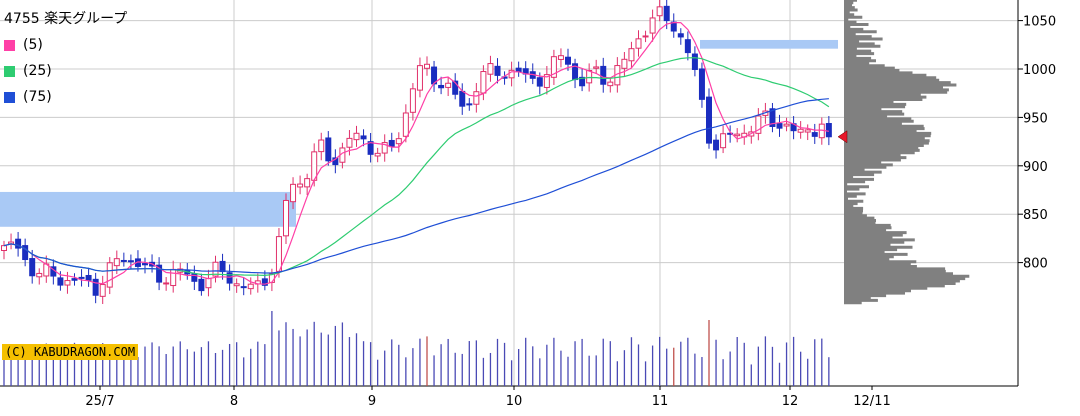  What do you see at coordinates (65, 45) in the screenshot?
I see `legend-item-ma5: (5)` at bounding box center [65, 45].